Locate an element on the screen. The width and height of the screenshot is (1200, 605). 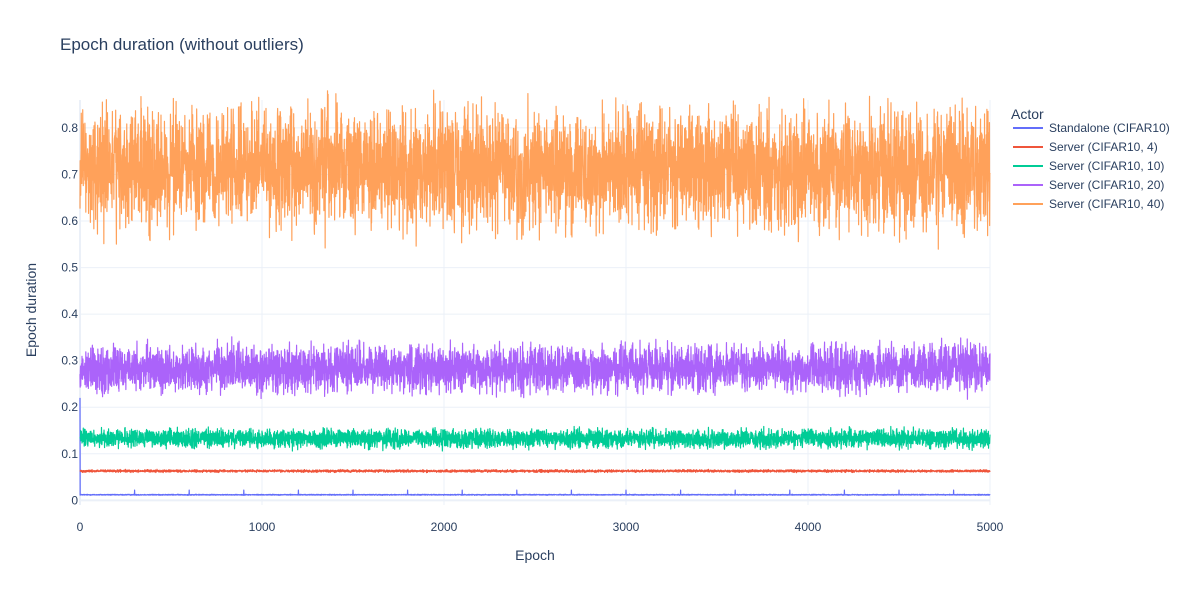
legend-item: Server (CIFAR10, 4) is located at coordinates (1085, 147).